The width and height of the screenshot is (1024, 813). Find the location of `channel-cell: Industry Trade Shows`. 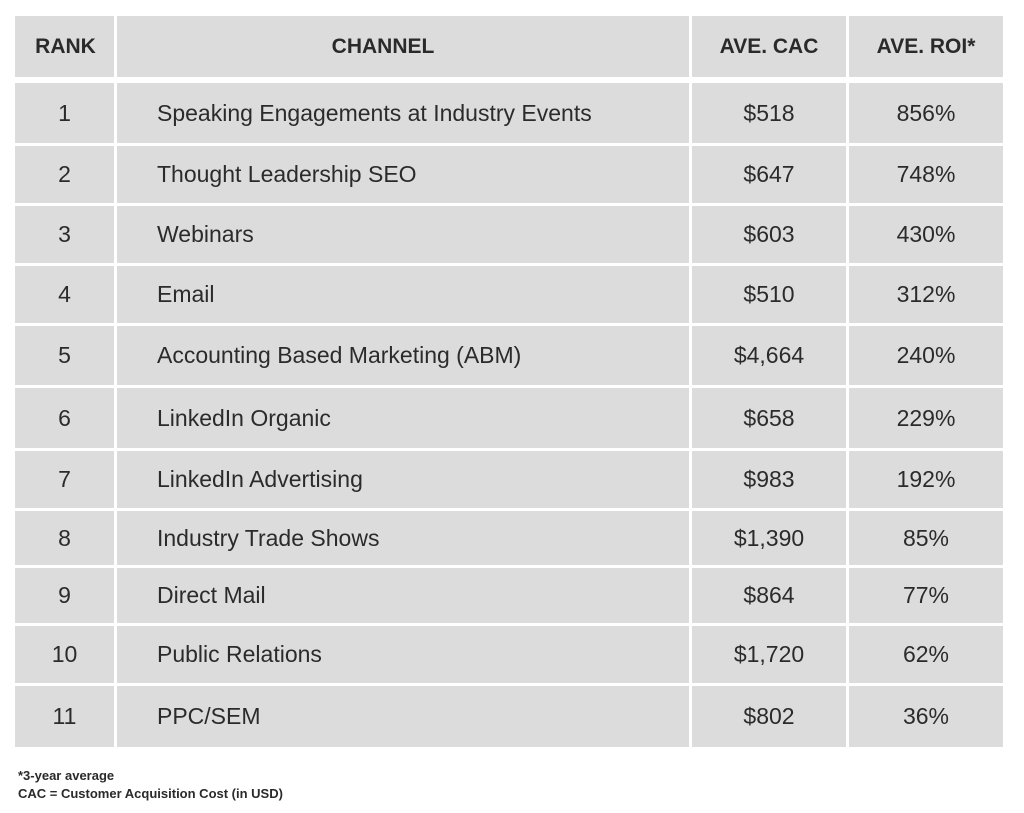

channel-cell: Industry Trade Shows is located at coordinates (404, 538).